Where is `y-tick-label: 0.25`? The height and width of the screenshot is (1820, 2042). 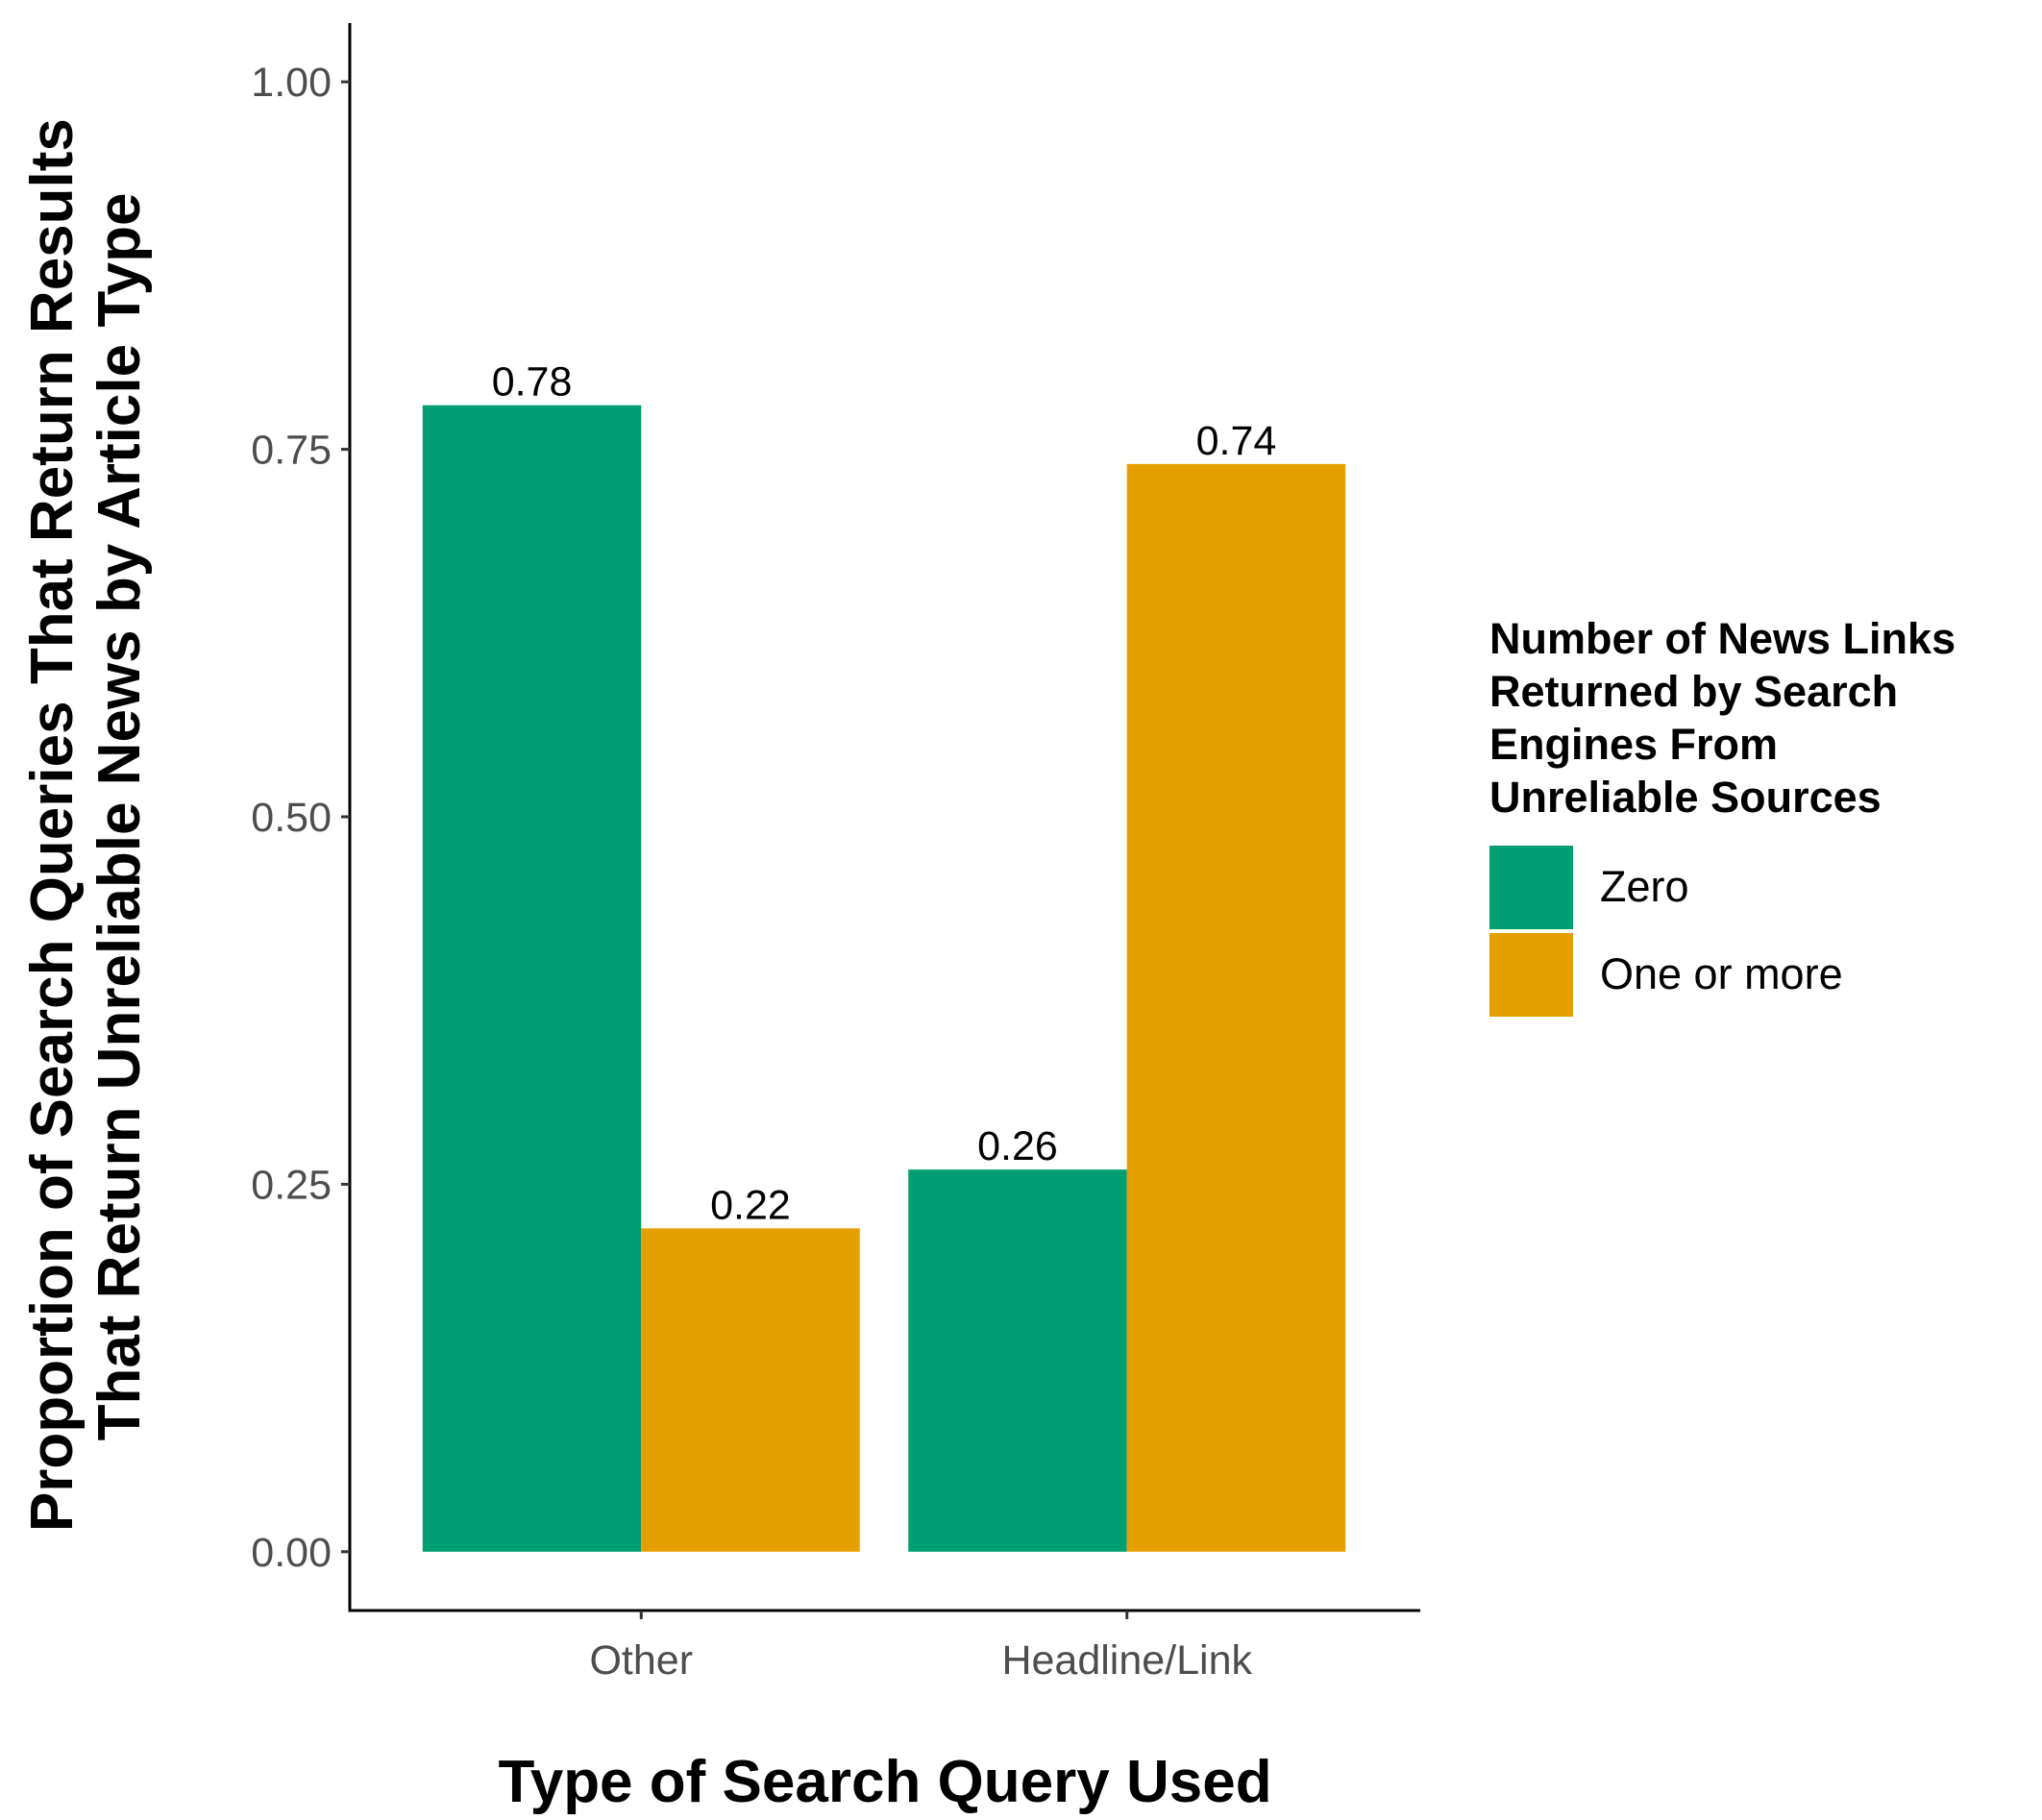
y-tick-label: 0.25 is located at coordinates (291, 1185).